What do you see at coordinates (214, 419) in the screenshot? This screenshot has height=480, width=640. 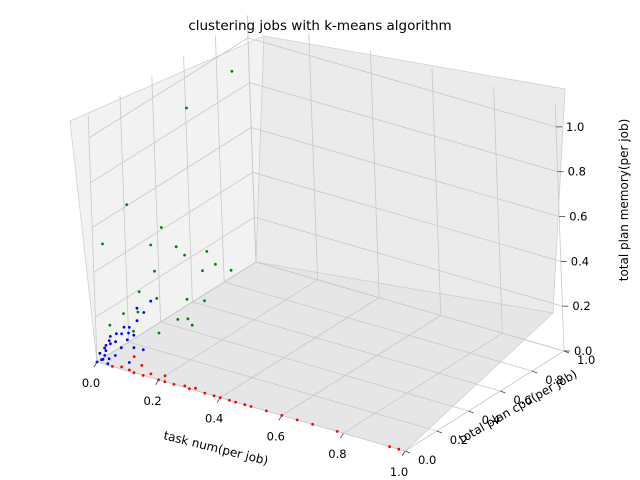 I see `x-tick-label: 0.4` at bounding box center [214, 419].